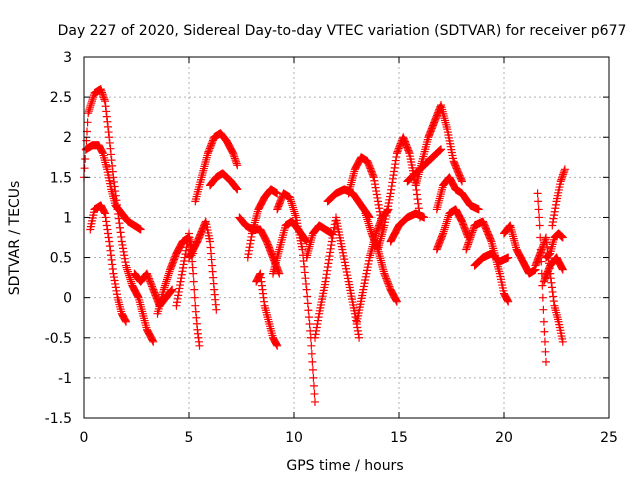  What do you see at coordinates (61, 98) in the screenshot?
I see `y-tick-label: 2.5` at bounding box center [61, 98].